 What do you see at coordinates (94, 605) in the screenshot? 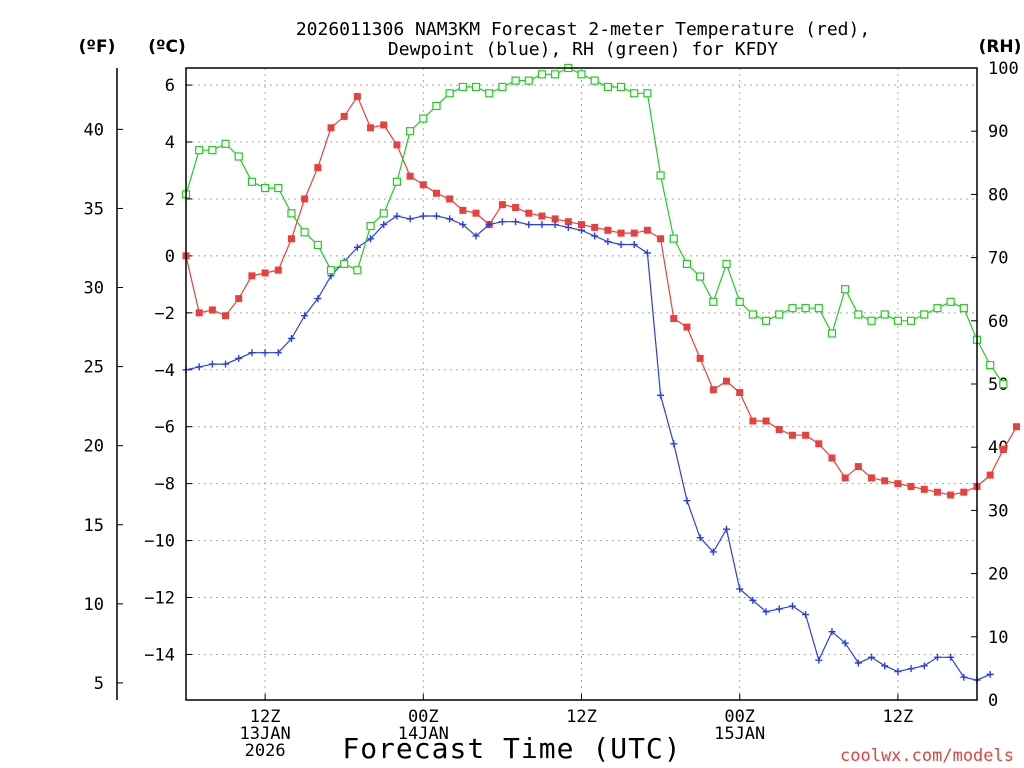
I see `fahrenheit-tick-label: 10` at bounding box center [94, 605].